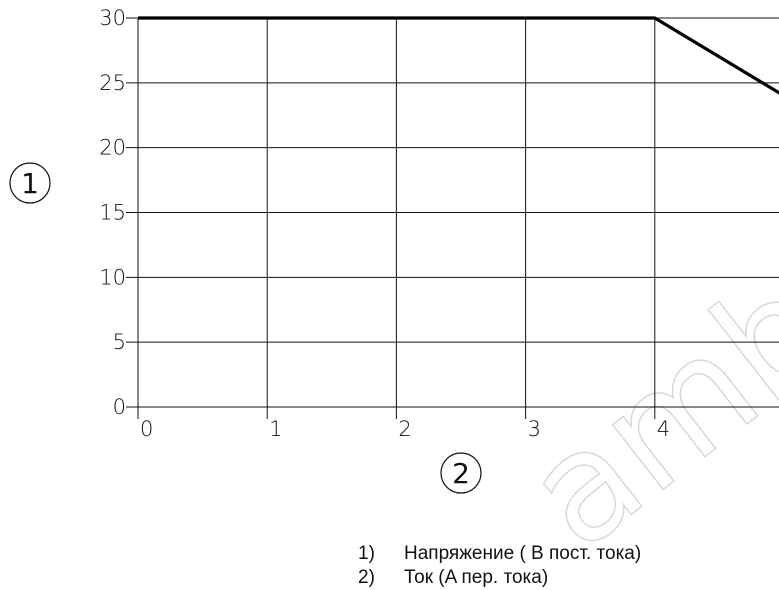  I want to click on legend-text: Напряжение ( В пост. тока), so click(523, 553).